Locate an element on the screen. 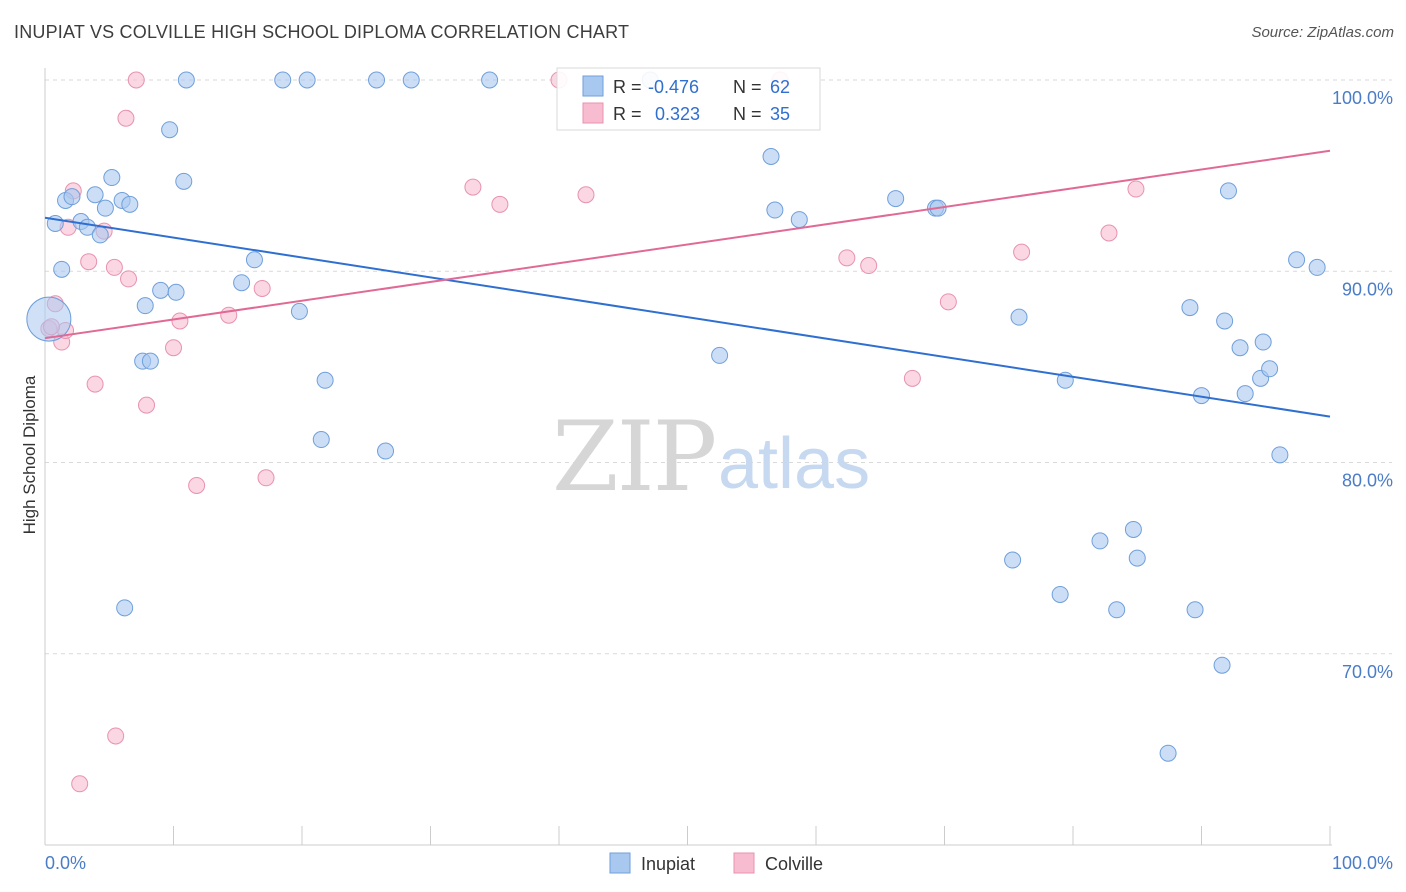 The height and width of the screenshot is (892, 1406). legend-swatch-inupiat is located at coordinates (620, 863).